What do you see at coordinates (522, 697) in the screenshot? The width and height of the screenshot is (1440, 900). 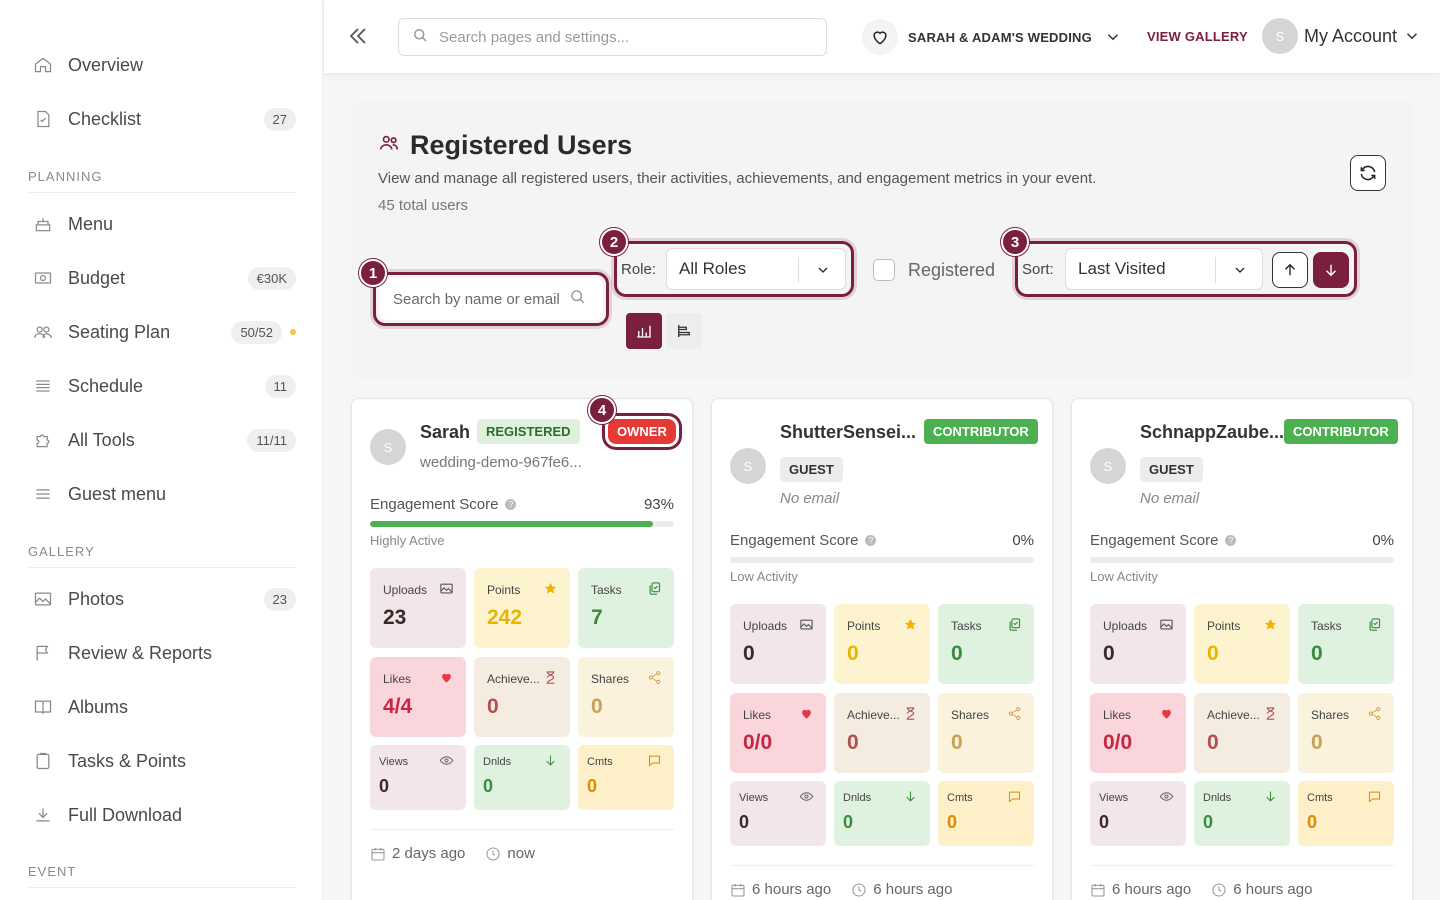 I see `stat-tile-achieve: Achieve... 0` at bounding box center [522, 697].